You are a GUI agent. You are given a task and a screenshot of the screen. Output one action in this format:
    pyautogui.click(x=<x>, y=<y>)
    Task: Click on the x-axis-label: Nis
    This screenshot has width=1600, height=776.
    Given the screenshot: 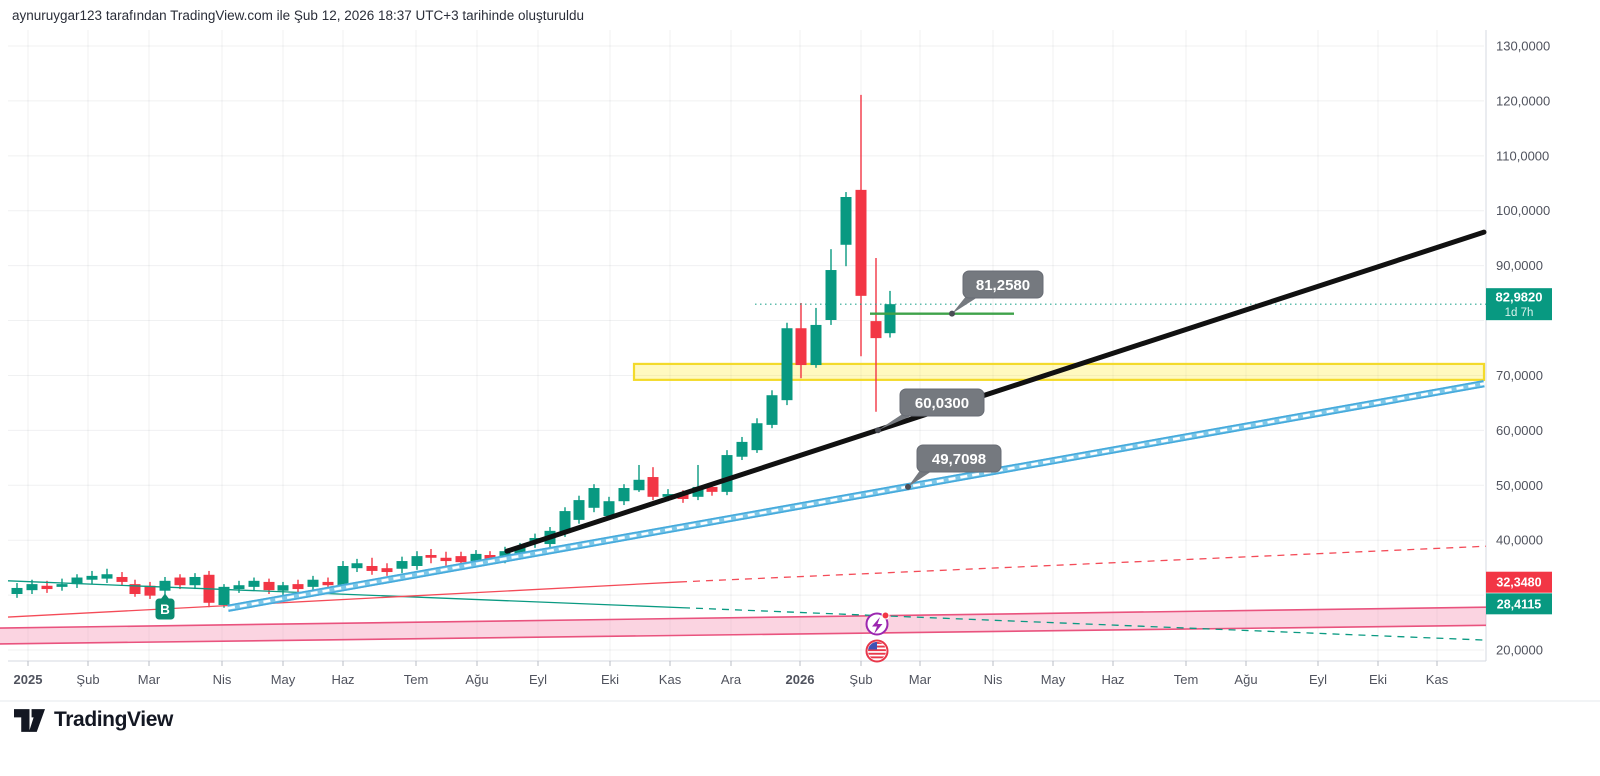 What is the action you would take?
    pyautogui.click(x=993, y=679)
    